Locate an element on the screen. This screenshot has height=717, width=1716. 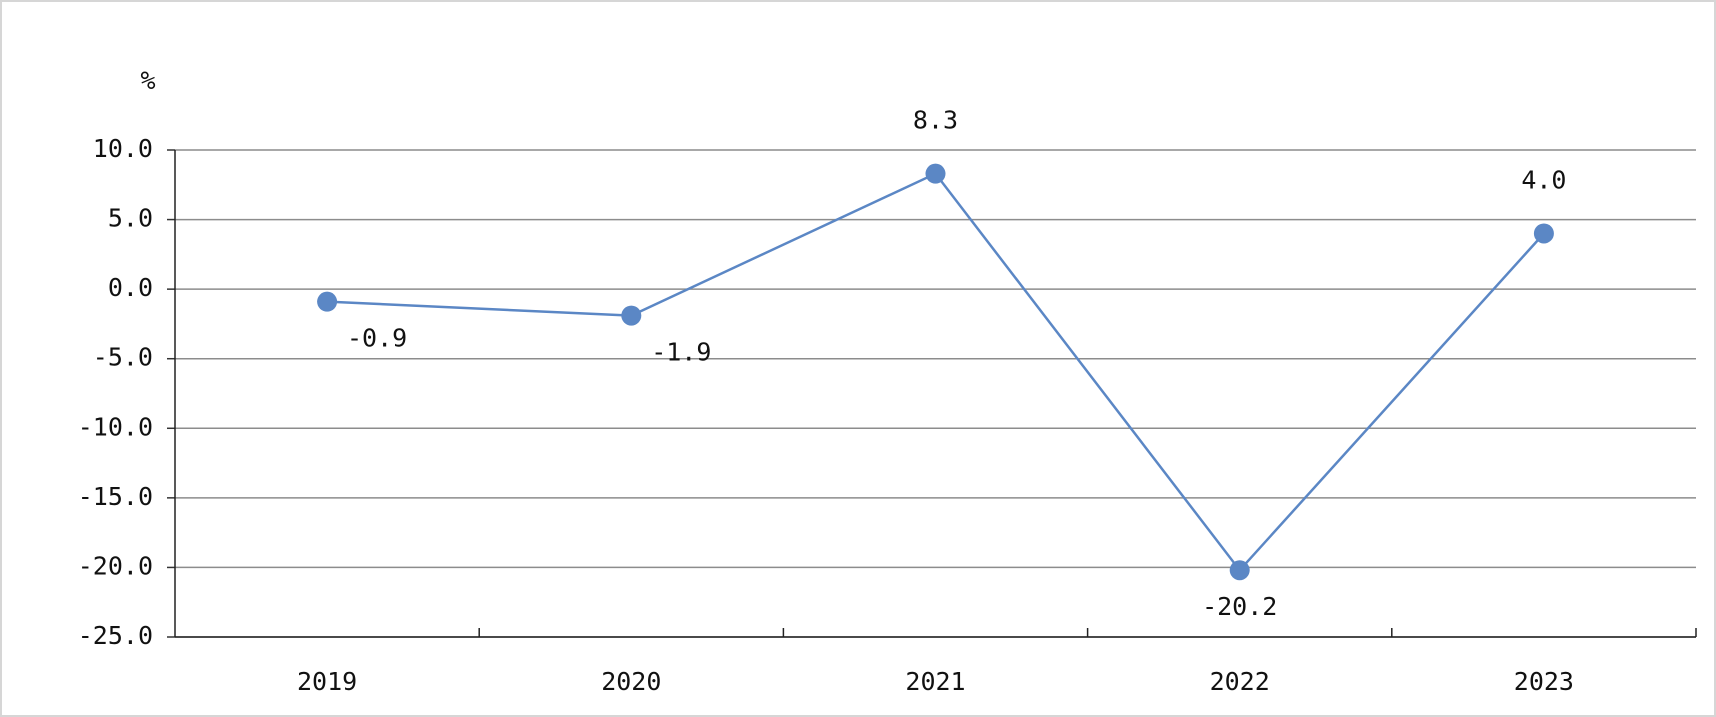
x-tick-label: 2021 is located at coordinates (935, 681).